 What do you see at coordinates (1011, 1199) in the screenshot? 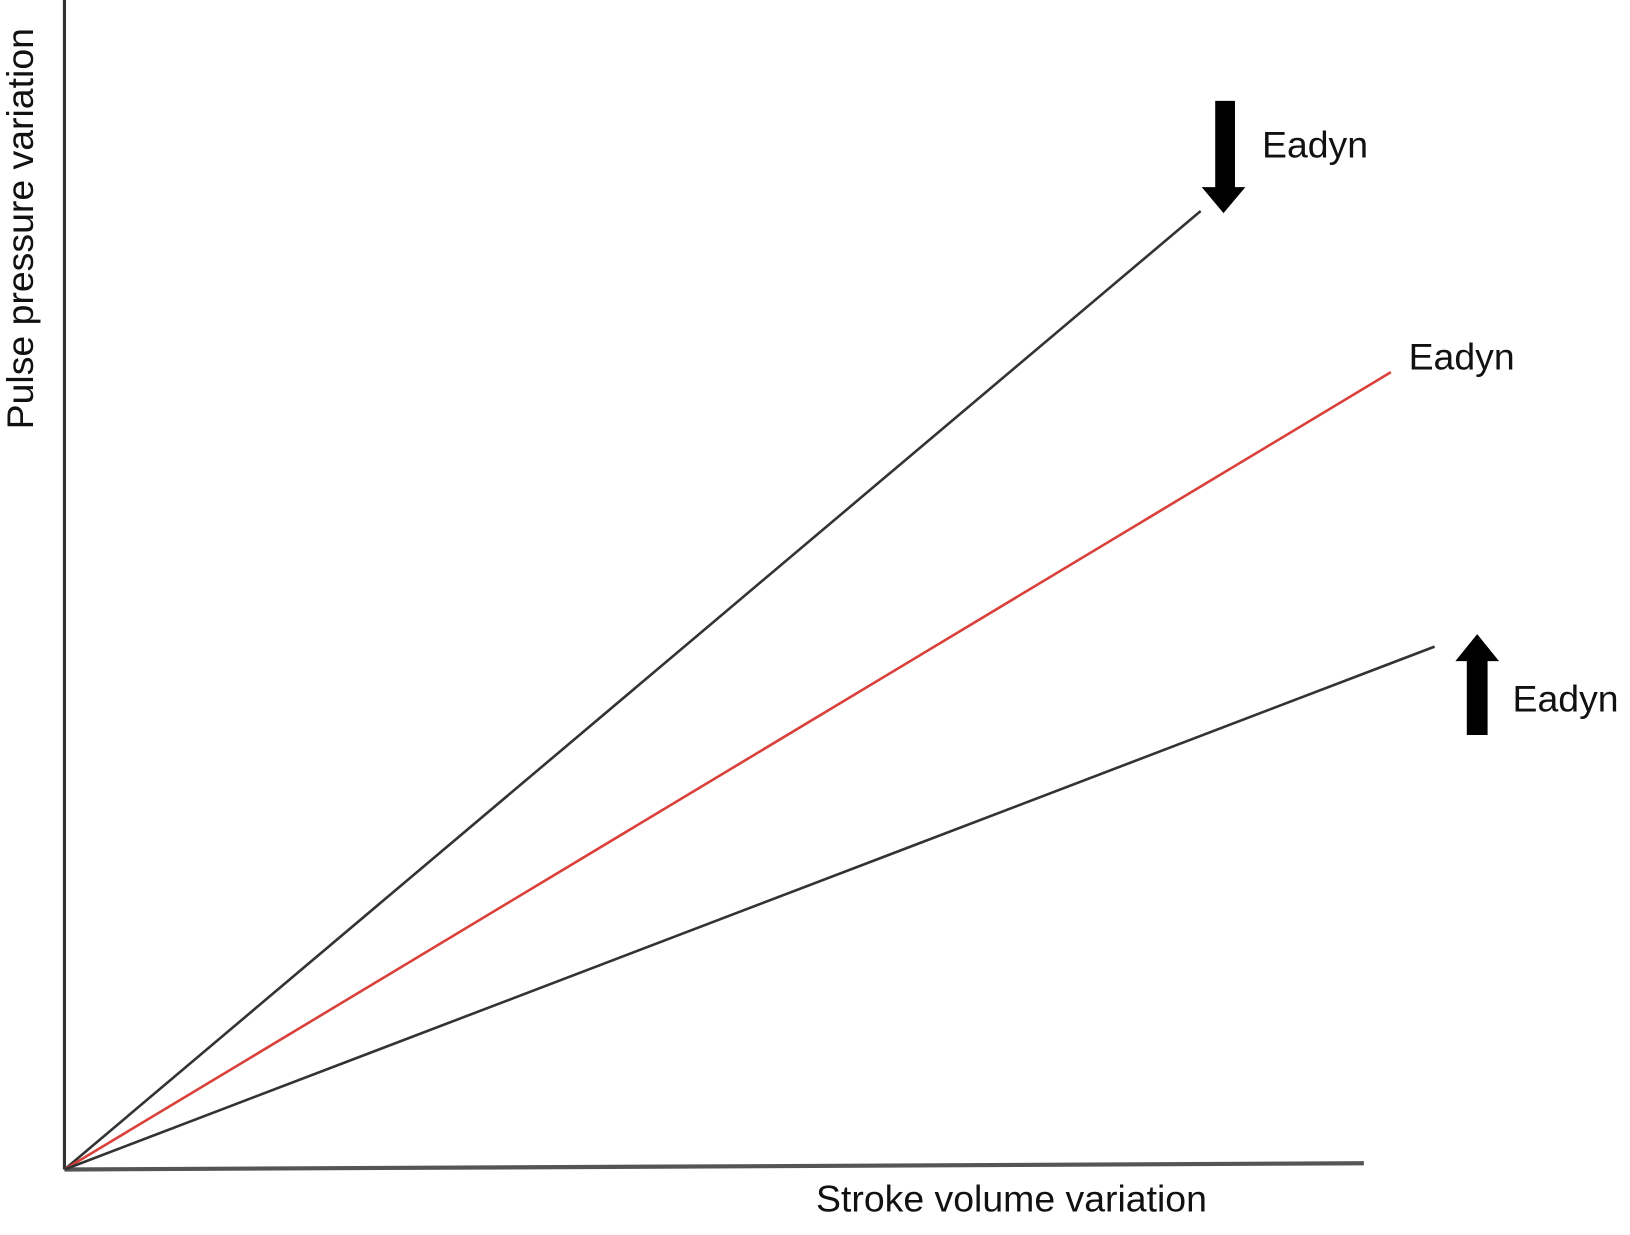
I see `x-axis-label: Stroke volume variation` at bounding box center [1011, 1199].